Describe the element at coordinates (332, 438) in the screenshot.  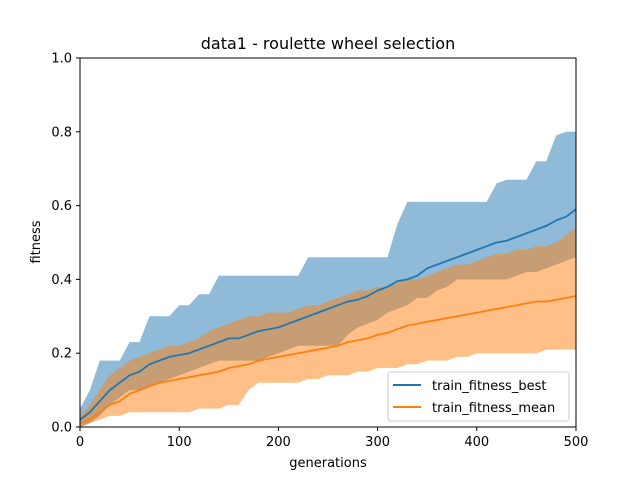
I see `x-axis: 0 100 200 300 400 500` at that location.